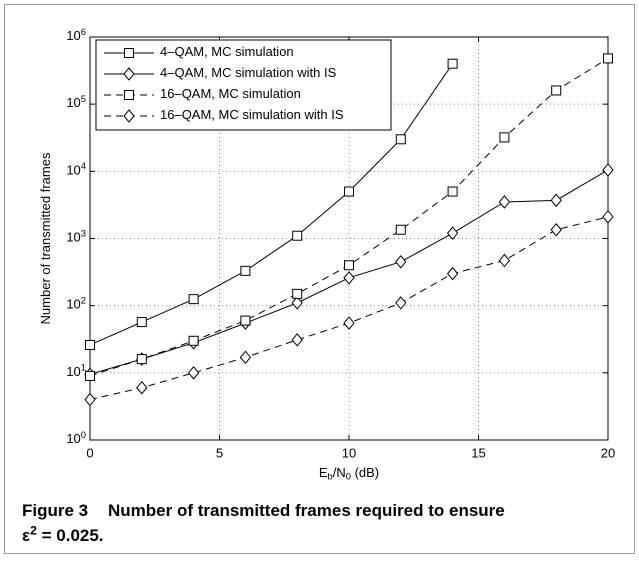  I want to click on x-tick-label: 0, so click(89, 452).